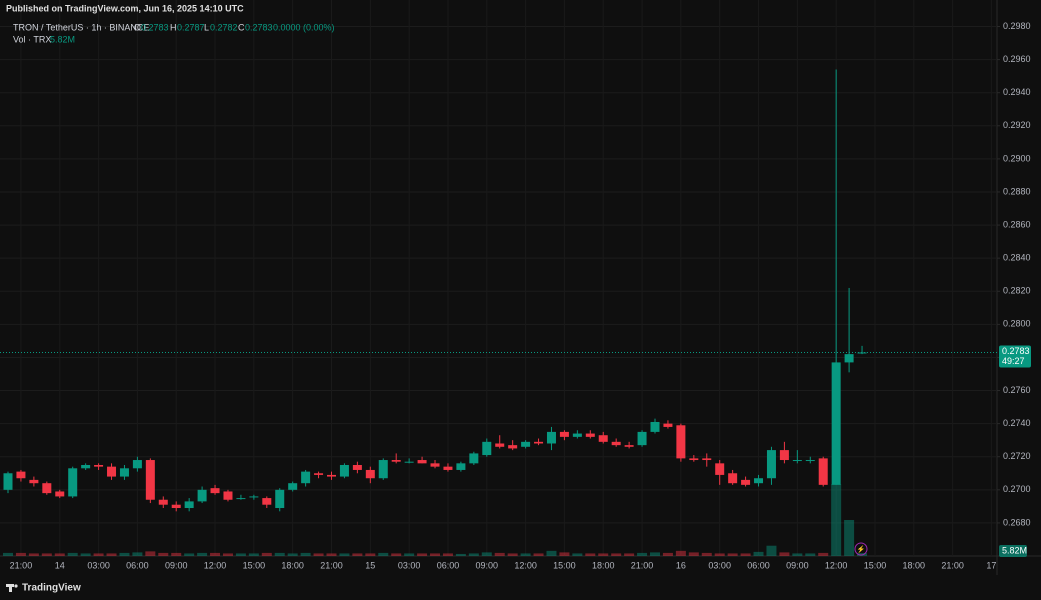  What do you see at coordinates (173, 27) in the screenshot?
I see `legend-h-label: H` at bounding box center [173, 27].